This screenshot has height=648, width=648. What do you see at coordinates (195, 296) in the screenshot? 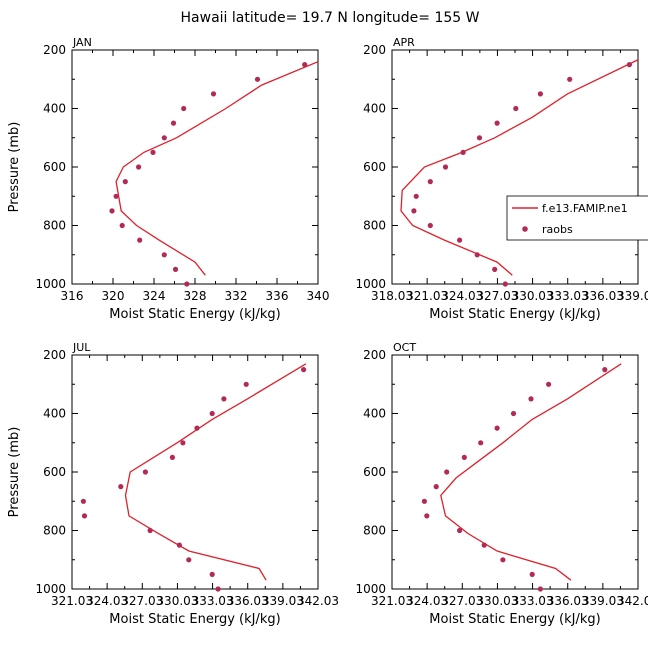
I see `x-tick-label: 328` at bounding box center [195, 296].